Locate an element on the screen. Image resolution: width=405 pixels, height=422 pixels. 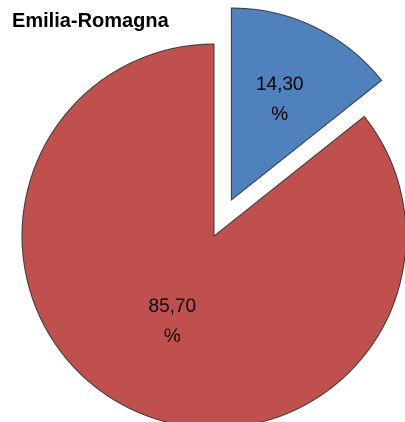
value-label: 85,70 % is located at coordinates (172, 322).